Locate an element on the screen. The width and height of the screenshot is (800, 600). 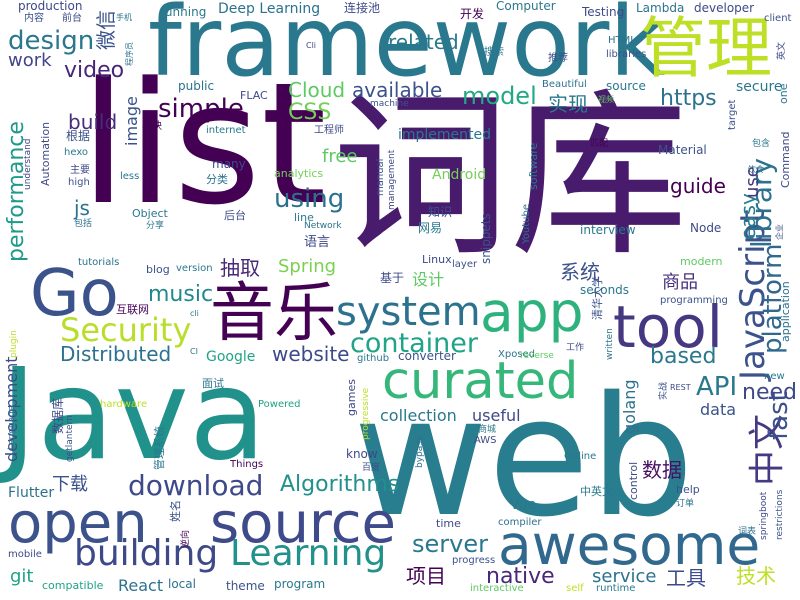
word-powered: Powered is located at coordinates (279, 404).